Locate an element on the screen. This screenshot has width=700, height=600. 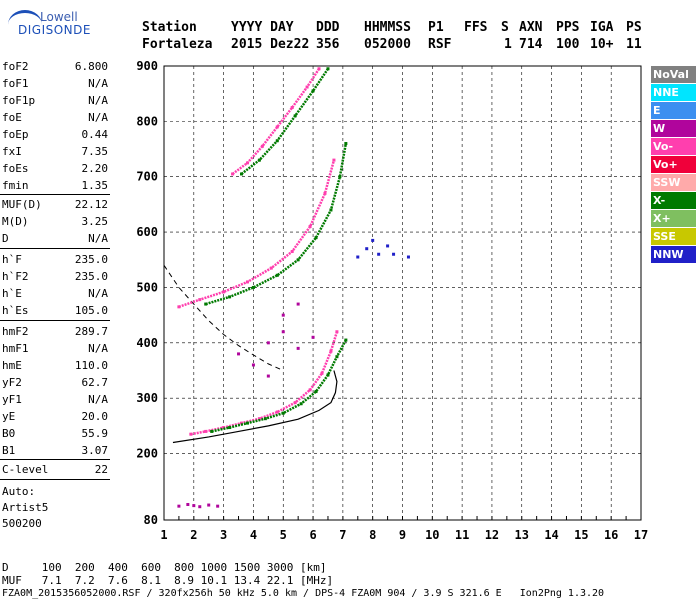
legend-item-nnw: NNW is located at coordinates (673, 254).